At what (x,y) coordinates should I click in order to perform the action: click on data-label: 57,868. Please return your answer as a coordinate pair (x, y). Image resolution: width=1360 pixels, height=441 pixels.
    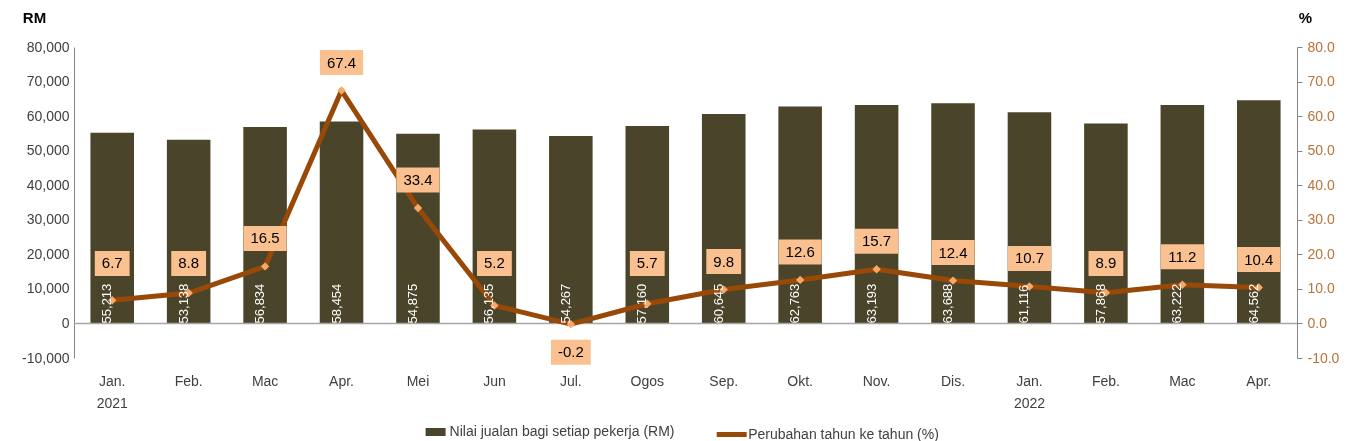
    Looking at the image, I should click on (1100, 303).